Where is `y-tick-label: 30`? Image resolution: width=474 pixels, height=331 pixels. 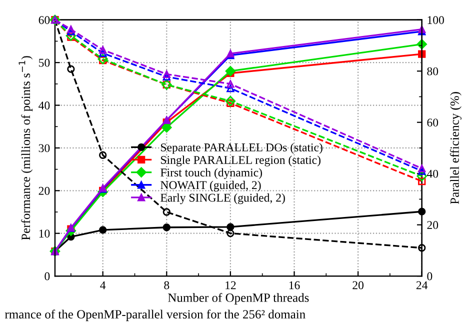
y-tick-label: 30 is located at coordinates (44, 148).